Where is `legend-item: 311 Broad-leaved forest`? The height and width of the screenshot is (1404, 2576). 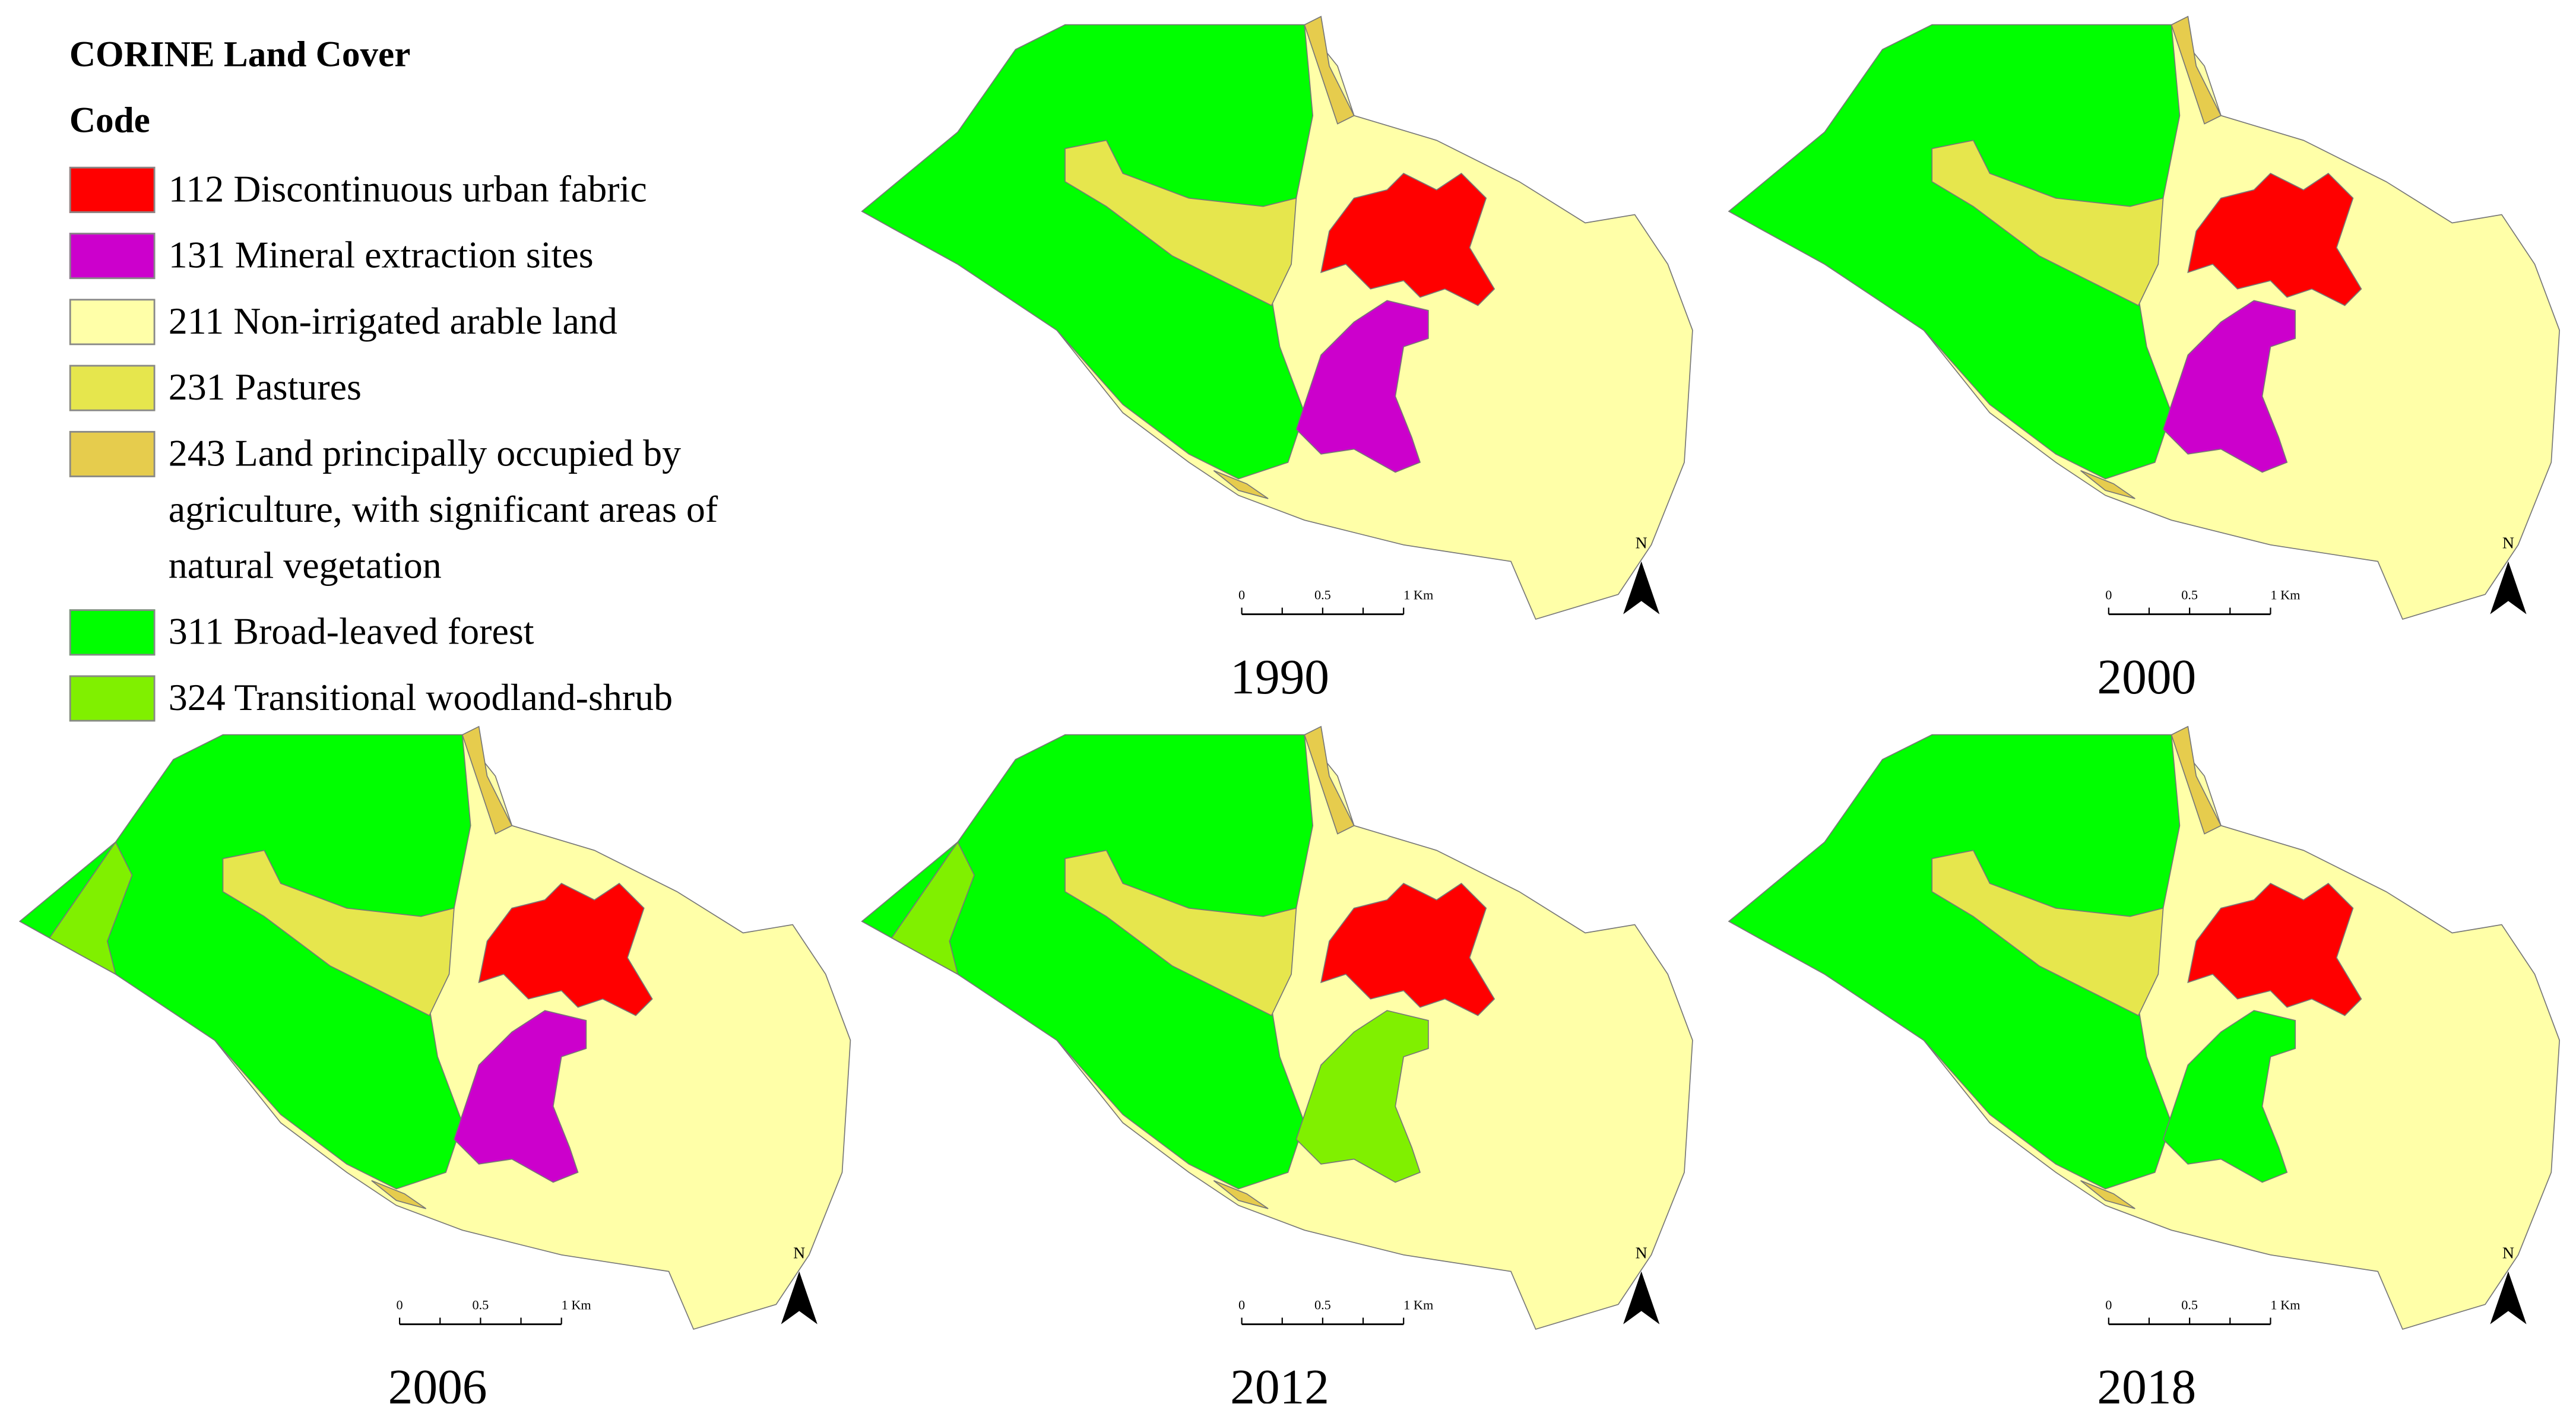
legend-item: 311 Broad-leaved forest is located at coordinates (424, 633).